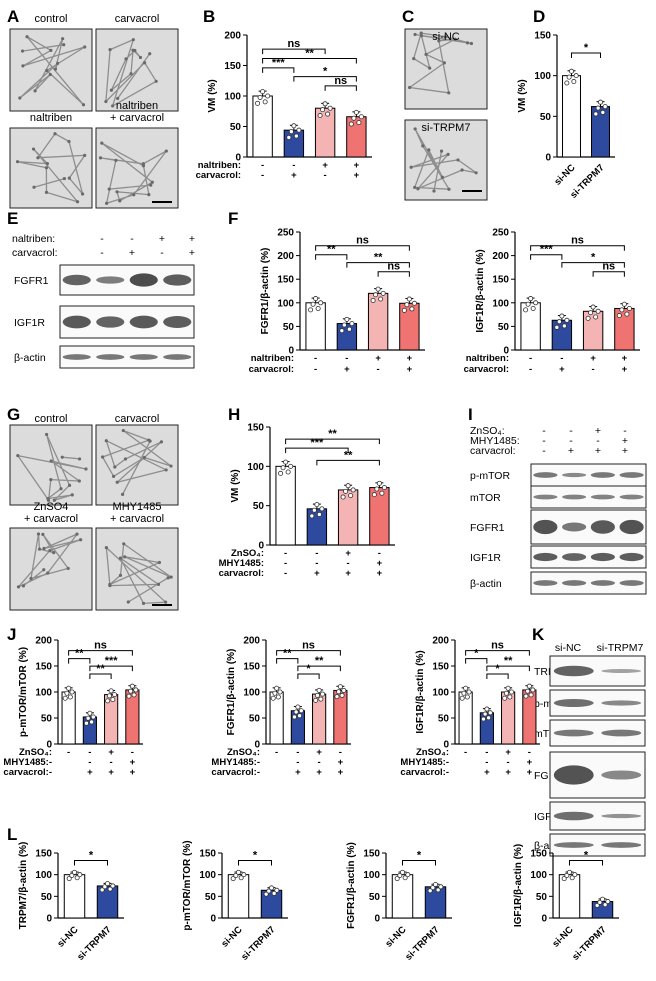 The image size is (656, 981). Describe the element at coordinates (588, 583) in the screenshot. I see `blot-i-4-frame` at that location.